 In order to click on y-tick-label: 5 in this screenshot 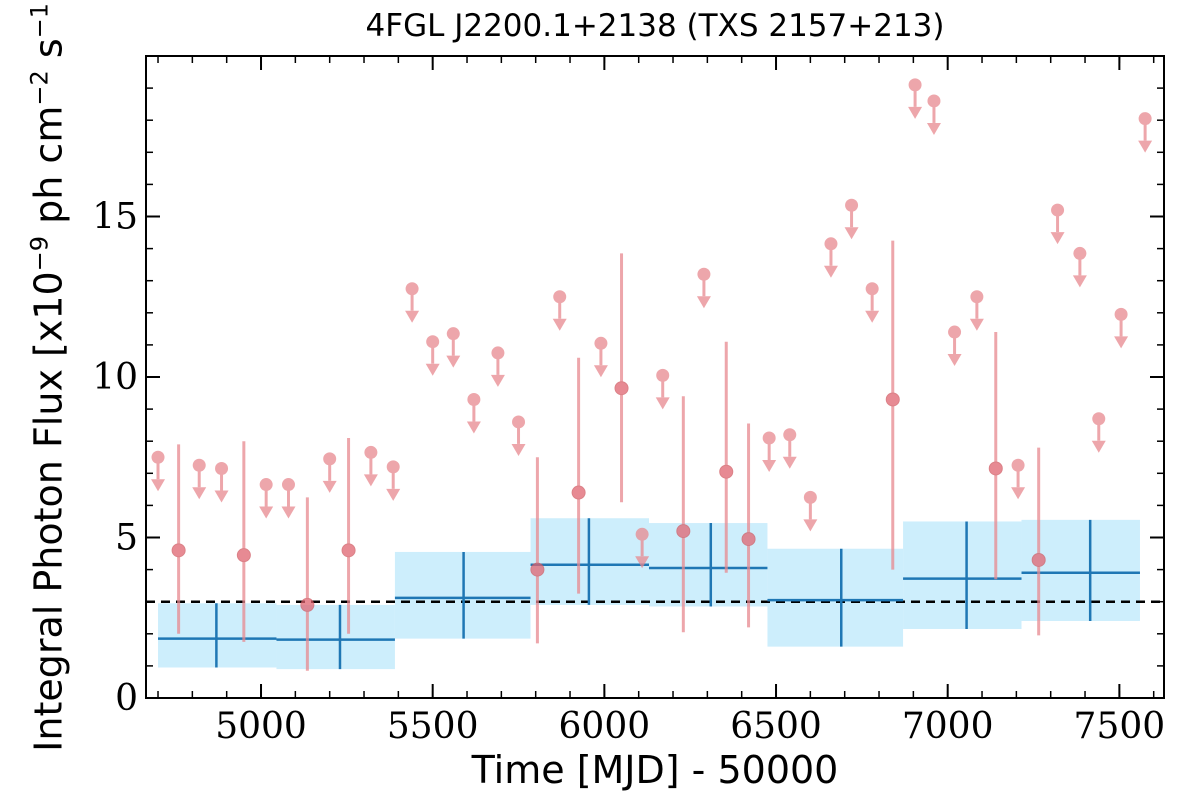, I will do `click(126, 538)`.